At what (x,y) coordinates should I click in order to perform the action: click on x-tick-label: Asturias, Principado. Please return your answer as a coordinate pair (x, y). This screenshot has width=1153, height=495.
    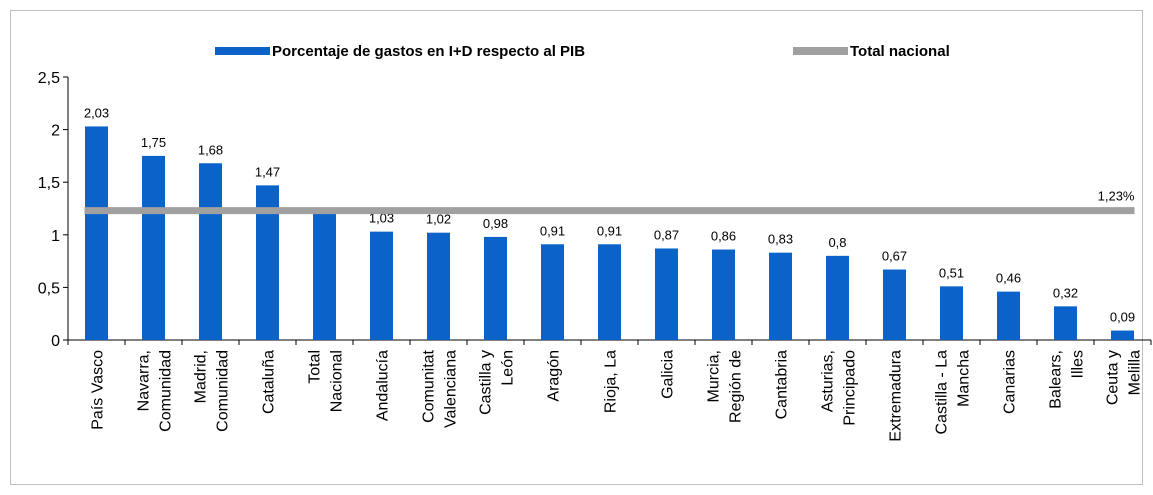
    Looking at the image, I should click on (839, 388).